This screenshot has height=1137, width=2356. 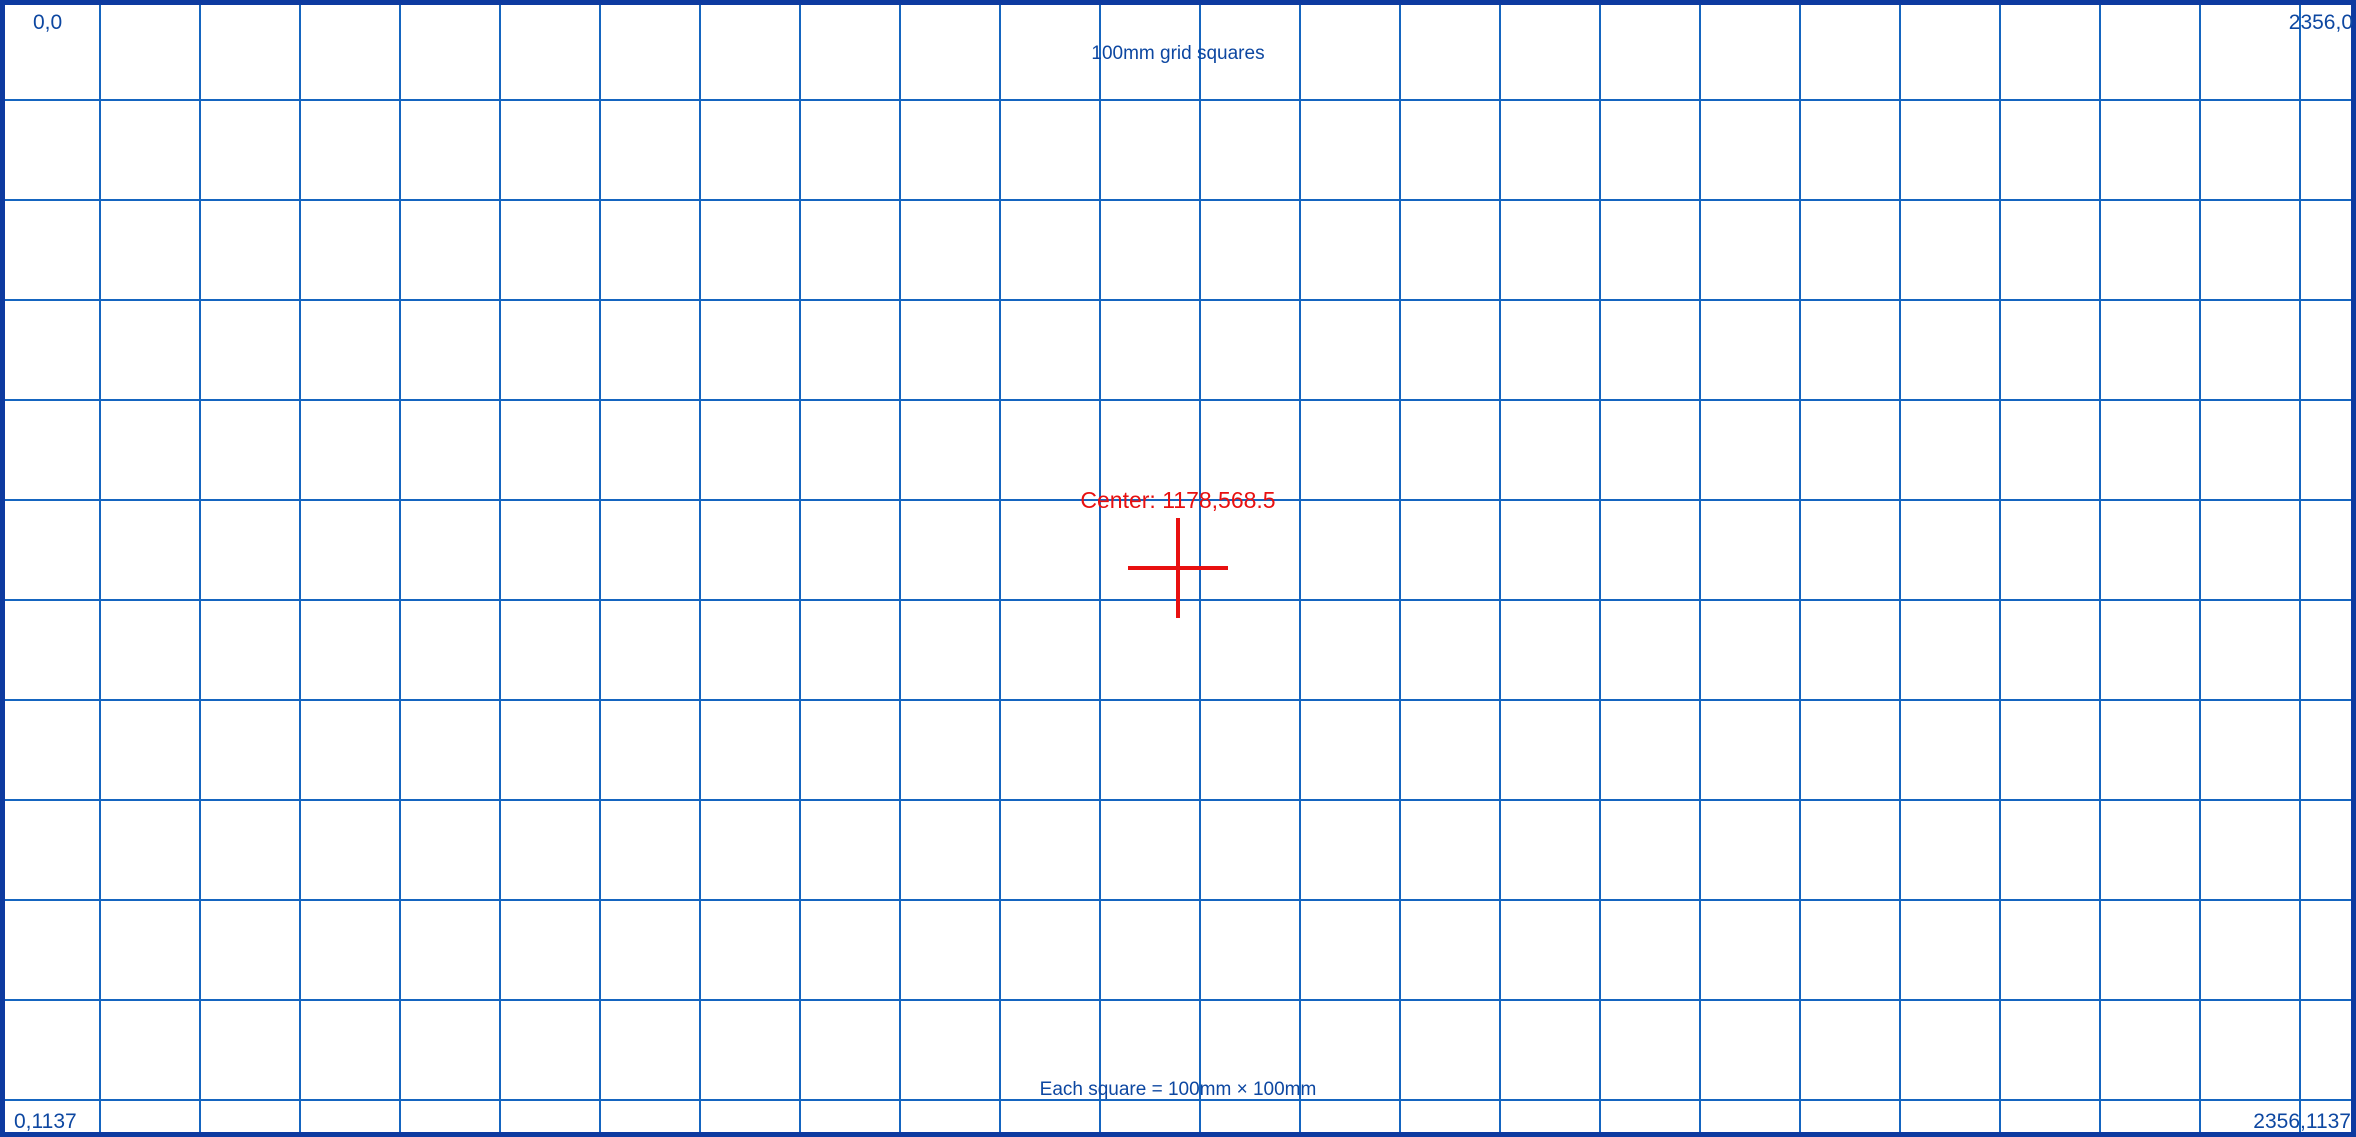 I want to click on center-coordinate-label: Center: 1178,568.5, so click(x=1178, y=500).